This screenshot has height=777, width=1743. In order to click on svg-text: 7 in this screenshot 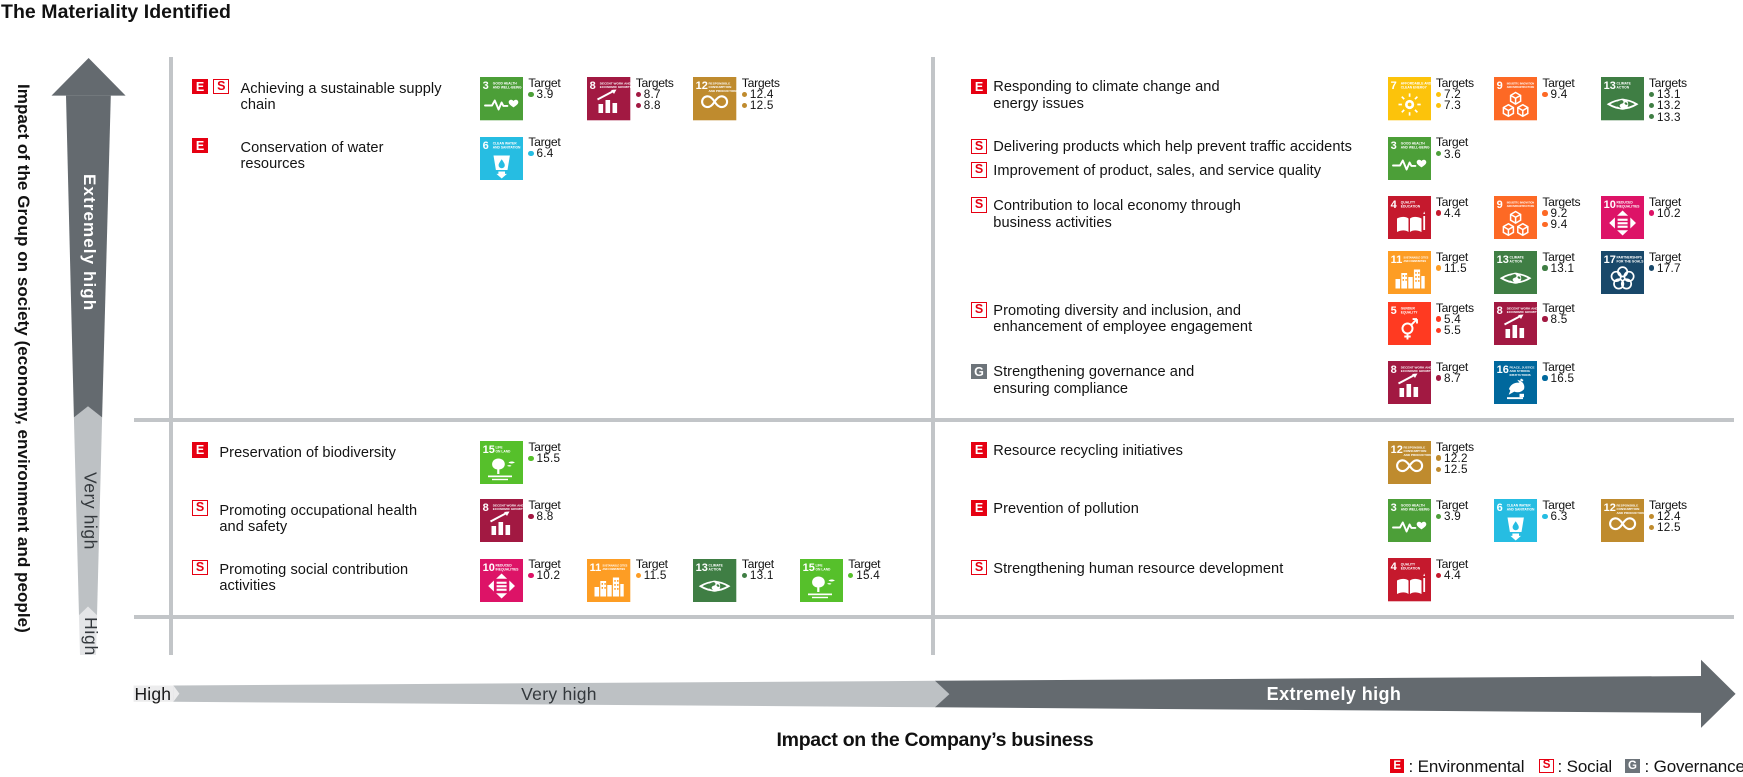, I will do `click(1393, 86)`.